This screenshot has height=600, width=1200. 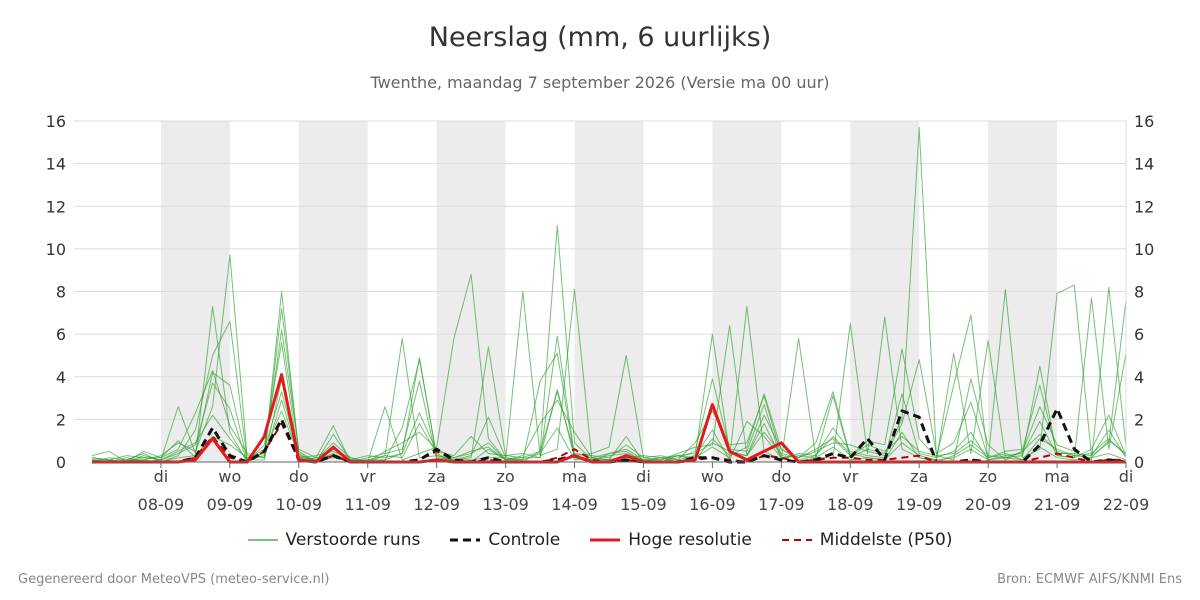 I want to click on legend-item-control: Controle, so click(x=505, y=540).